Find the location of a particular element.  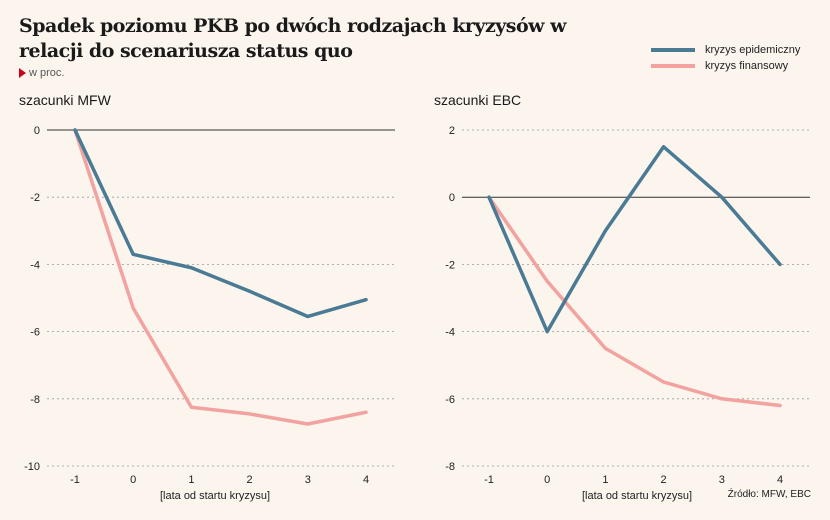

x-tick-label-1-2: 1 is located at coordinates (605, 480).